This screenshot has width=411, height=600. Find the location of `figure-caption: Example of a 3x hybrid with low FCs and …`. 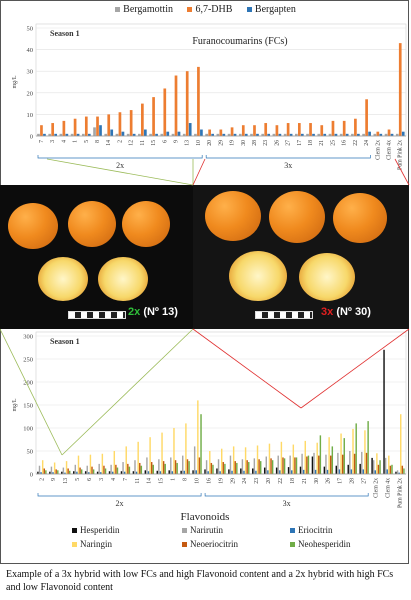

figure-caption: Example of a 3x hybrid with low FCs and … is located at coordinates (200, 581).